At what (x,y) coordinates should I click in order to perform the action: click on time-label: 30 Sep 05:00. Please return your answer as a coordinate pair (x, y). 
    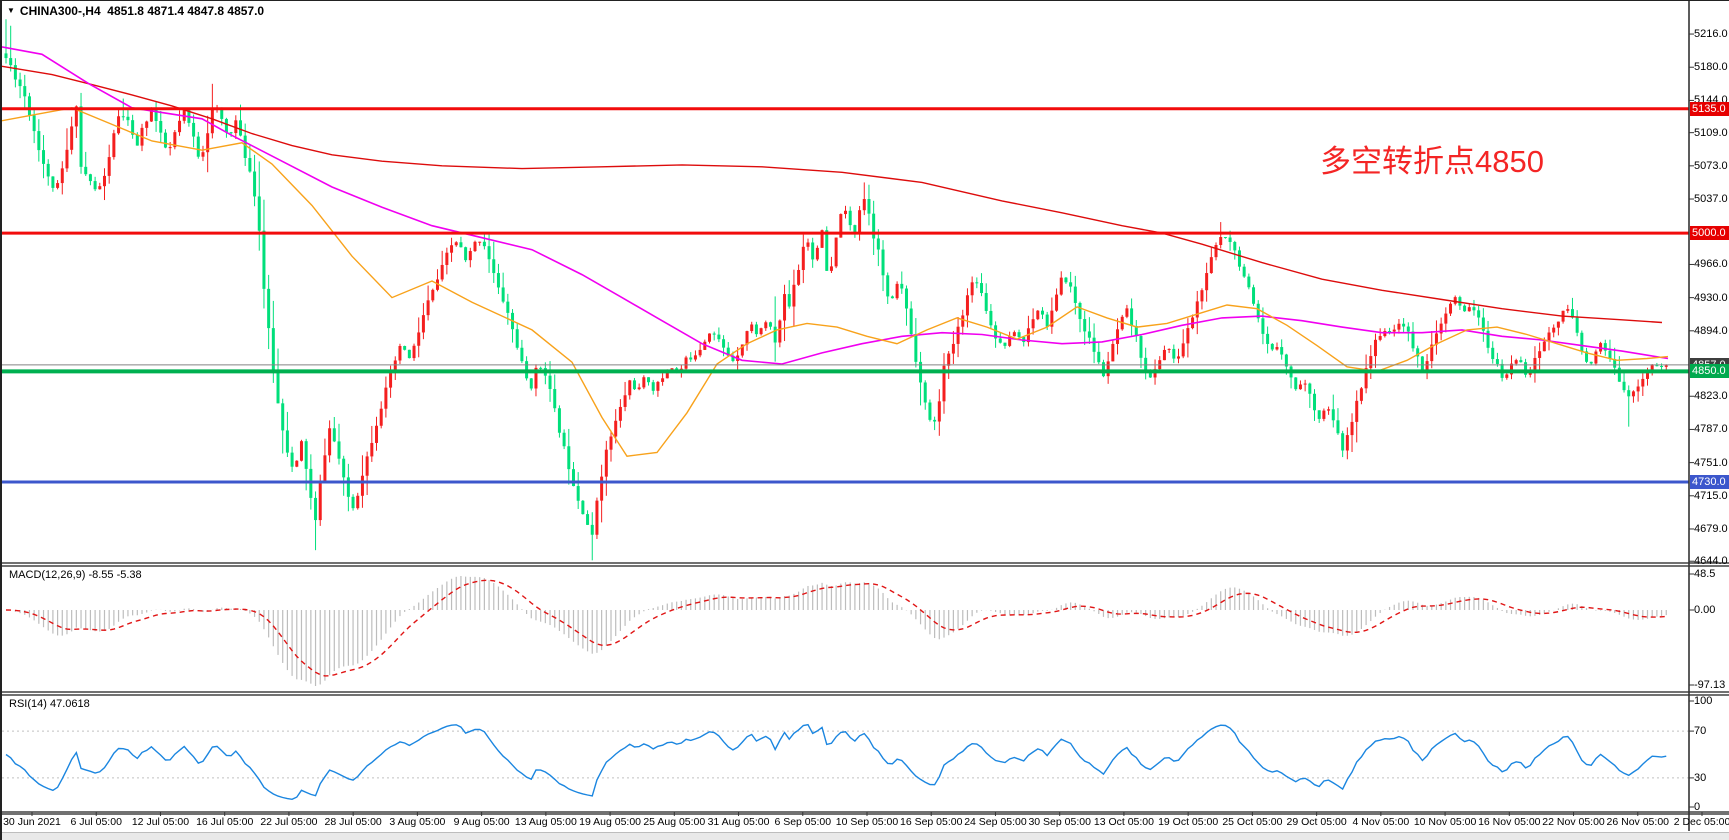
    Looking at the image, I should click on (1059, 822).